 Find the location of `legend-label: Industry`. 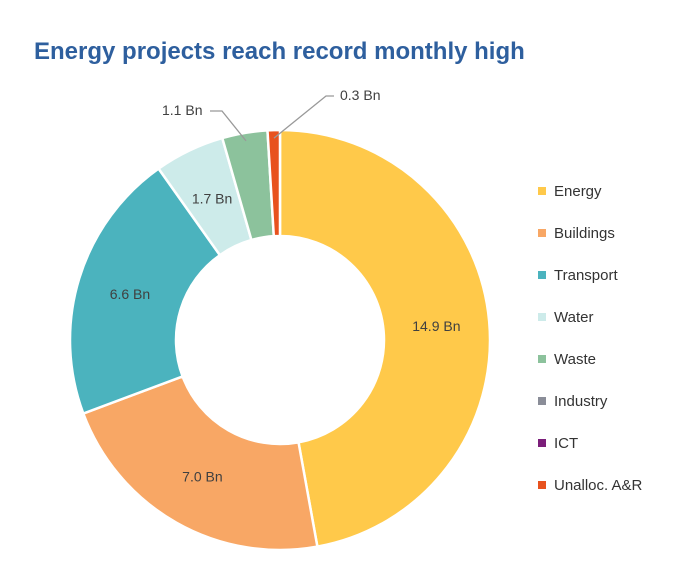

legend-label: Industry is located at coordinates (581, 401).